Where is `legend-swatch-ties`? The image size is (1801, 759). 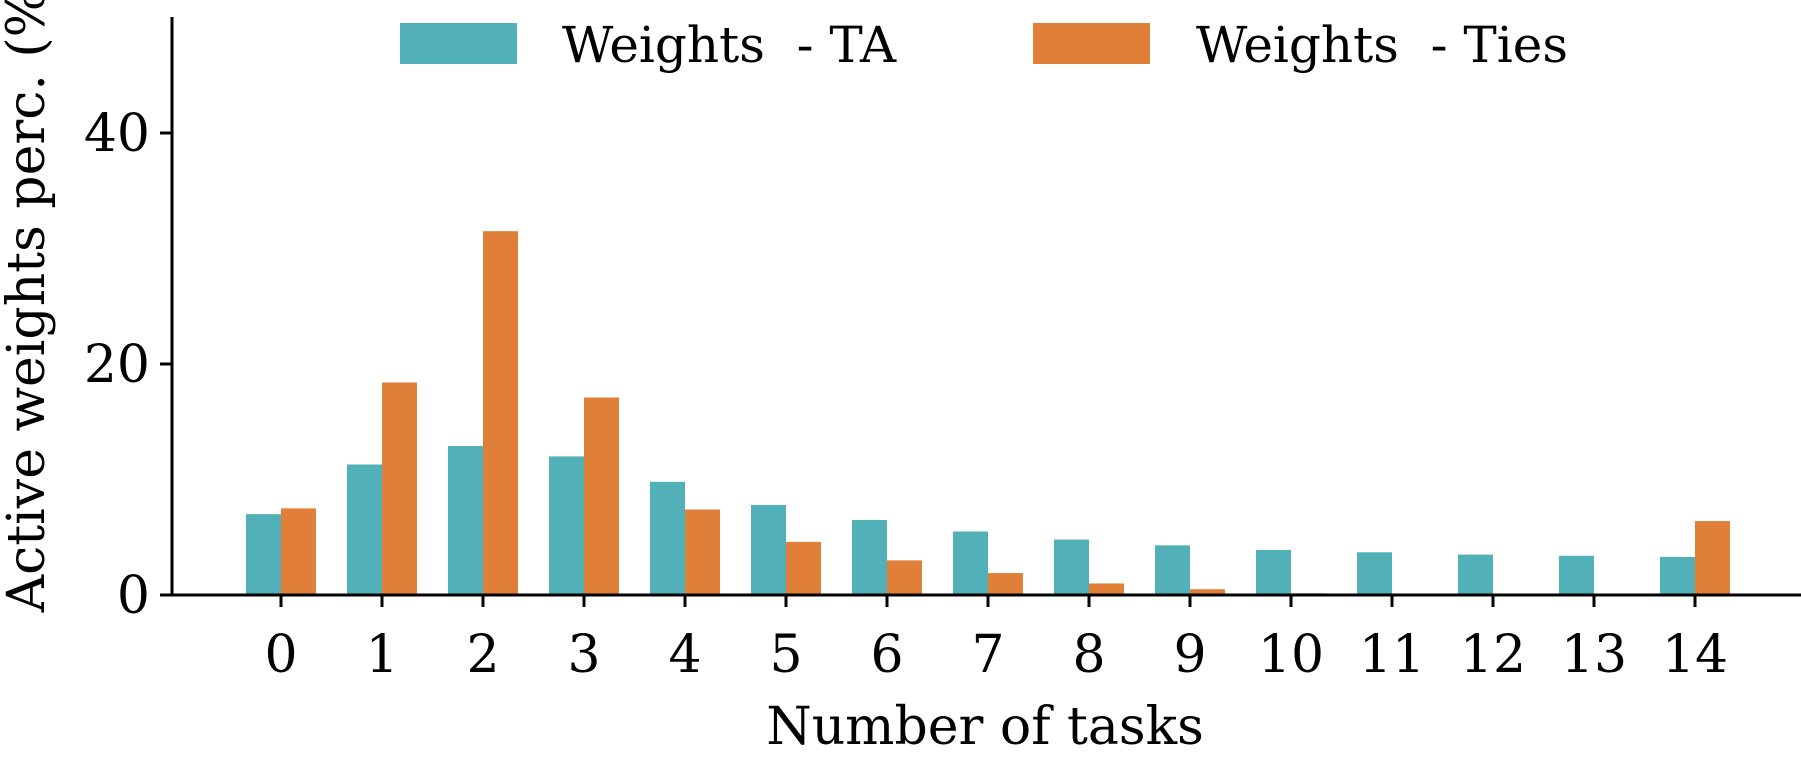
legend-swatch-ties is located at coordinates (1091, 43).